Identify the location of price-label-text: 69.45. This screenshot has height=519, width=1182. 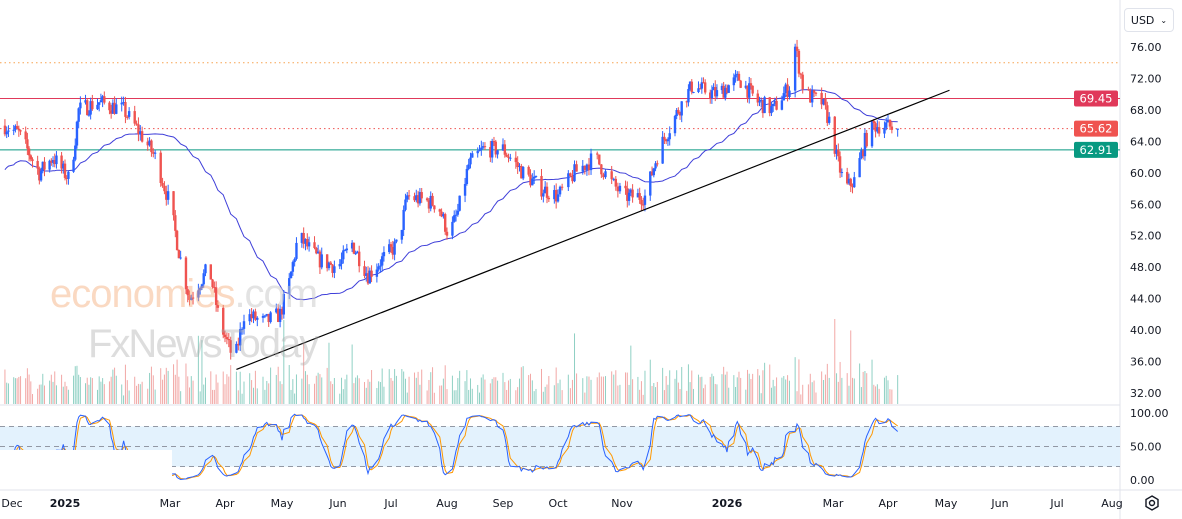
(1096, 99).